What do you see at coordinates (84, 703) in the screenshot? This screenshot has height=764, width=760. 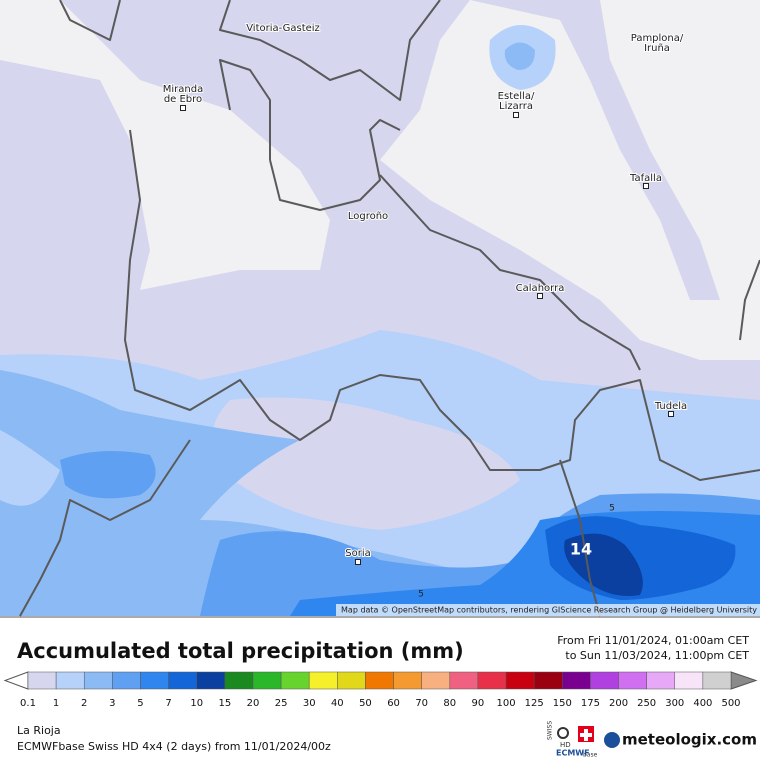 I see `legend-label: 2` at bounding box center [84, 703].